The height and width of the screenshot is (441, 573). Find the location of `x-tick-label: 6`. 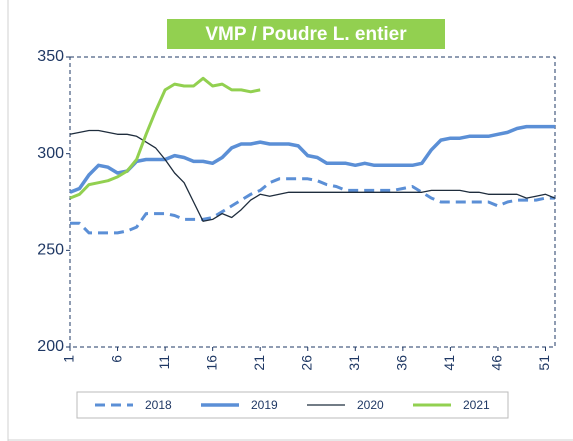

x-tick-label: 6 is located at coordinates (116, 359).